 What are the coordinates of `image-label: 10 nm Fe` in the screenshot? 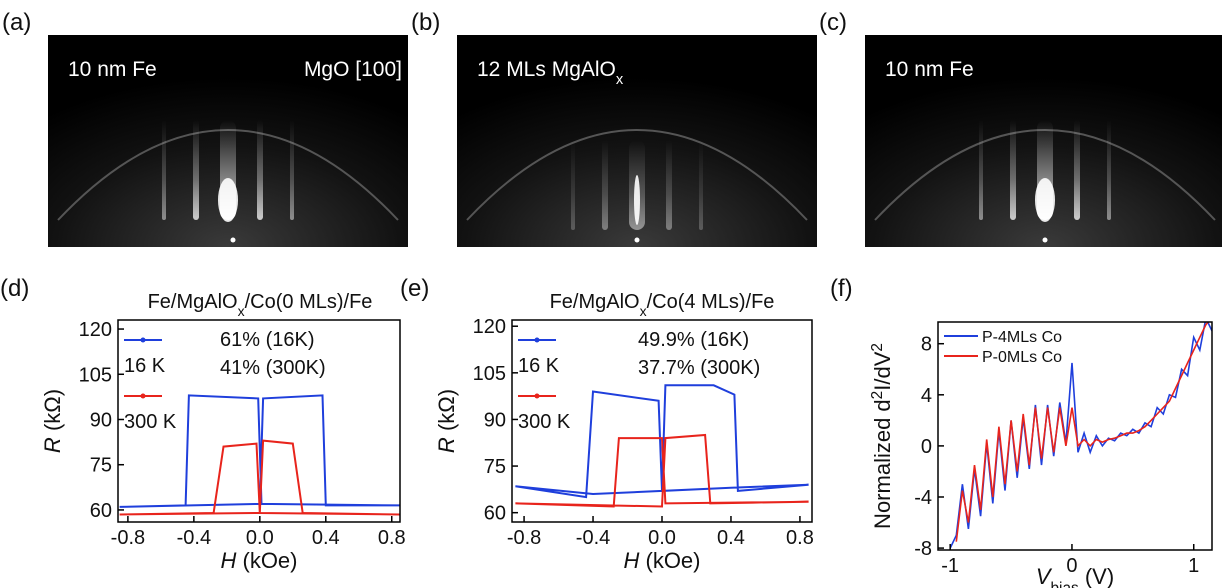 It's located at (112, 69).